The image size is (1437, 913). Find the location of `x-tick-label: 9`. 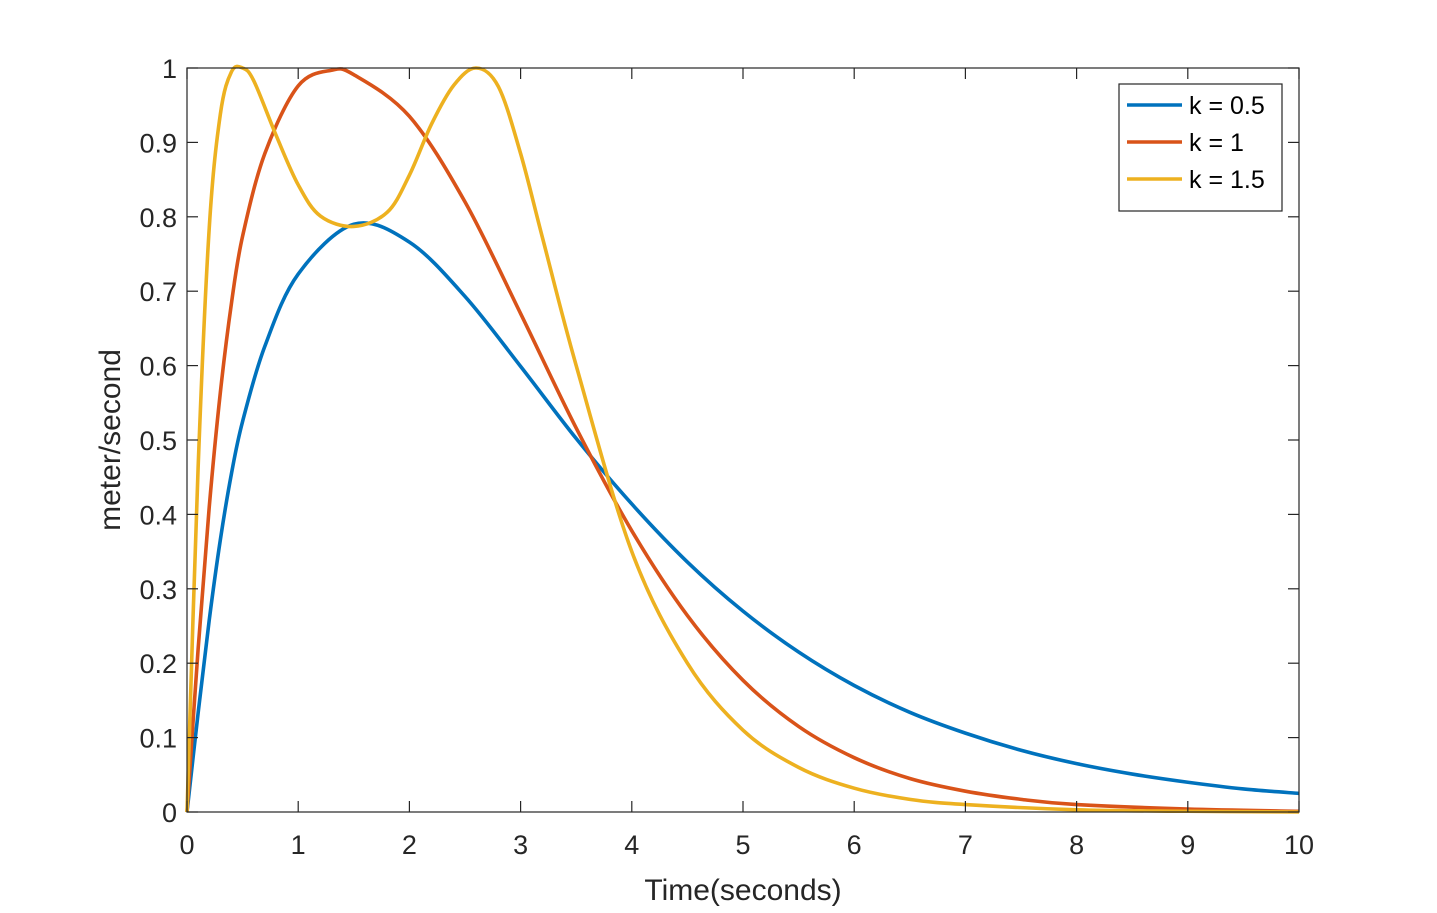

x-tick-label: 9 is located at coordinates (1187, 845).